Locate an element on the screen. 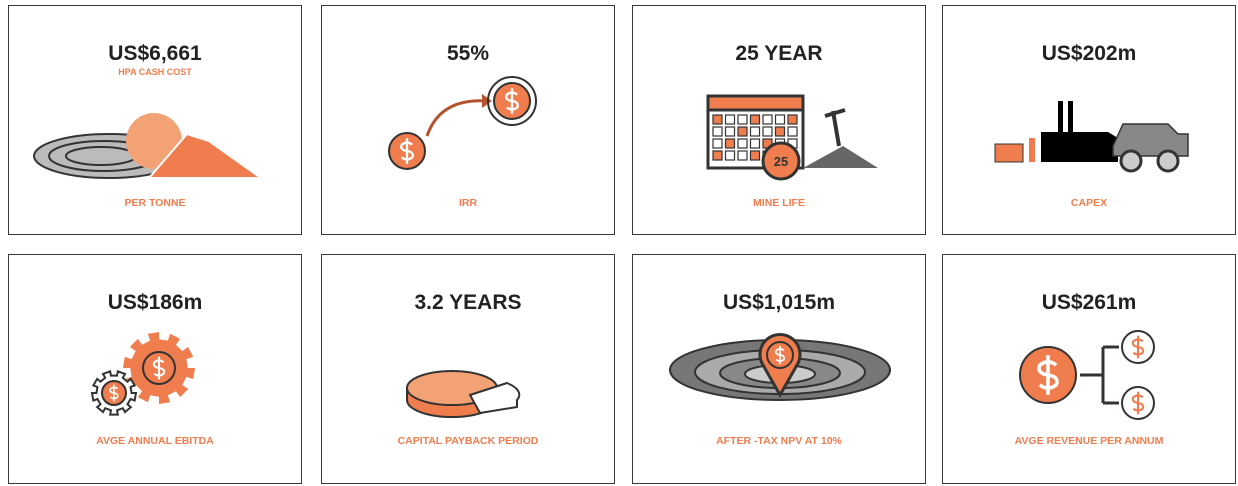  metric-card: US$1,015m AFTER -TAX NPV AT 10% is located at coordinates (779, 369).